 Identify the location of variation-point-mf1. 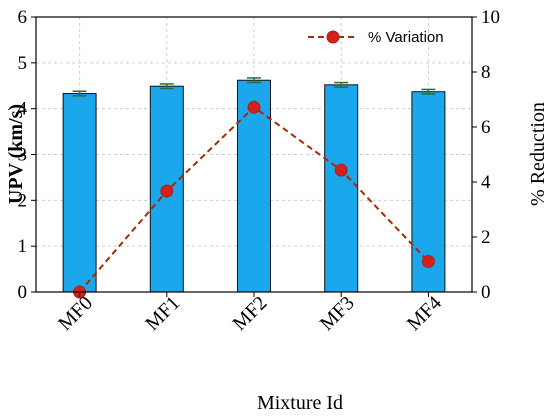
(167, 191).